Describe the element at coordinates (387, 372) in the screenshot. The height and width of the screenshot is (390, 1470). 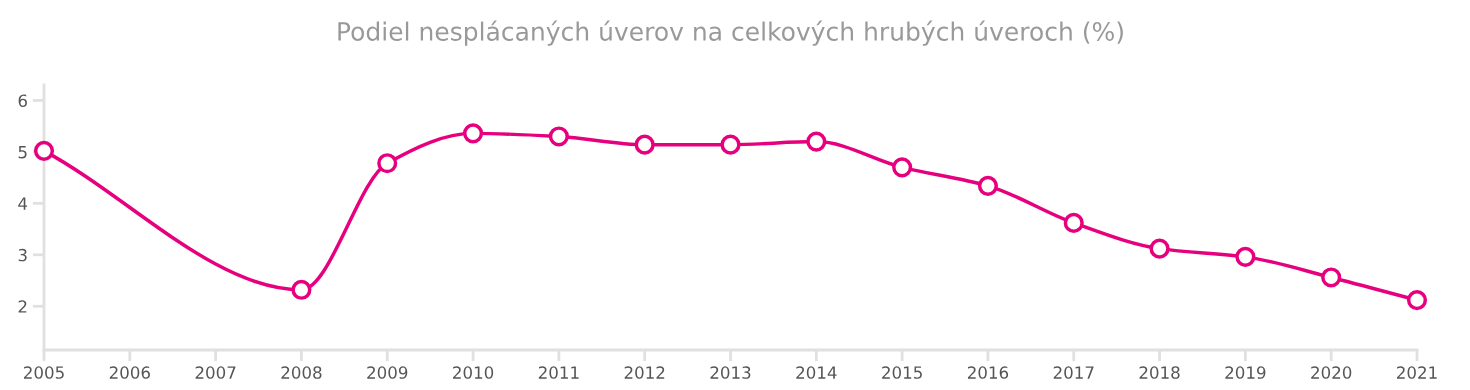
I see `x-tick-label: 2009` at that location.